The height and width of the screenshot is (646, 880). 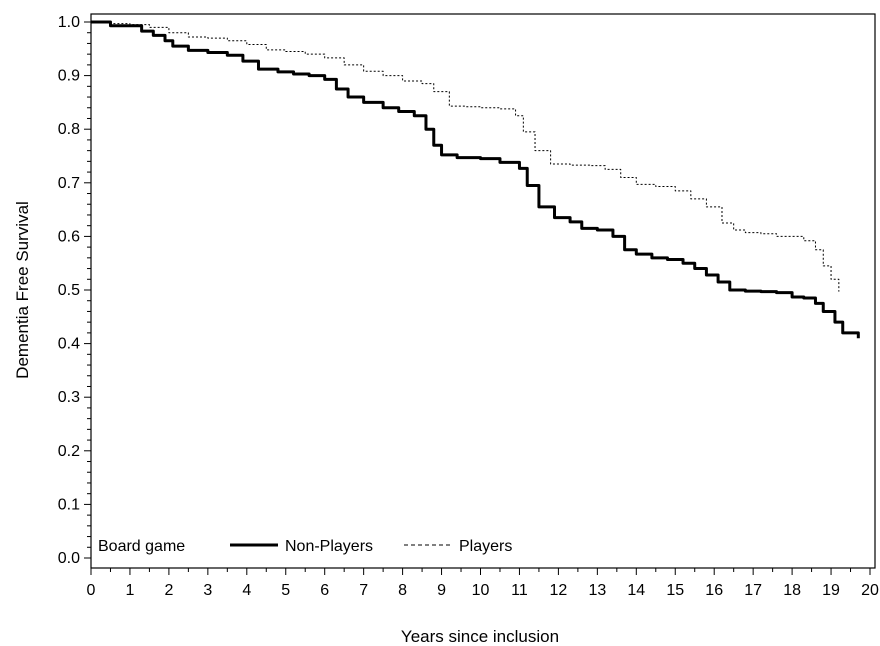 What do you see at coordinates (753, 590) in the screenshot?
I see `x-tick-label: 17` at bounding box center [753, 590].